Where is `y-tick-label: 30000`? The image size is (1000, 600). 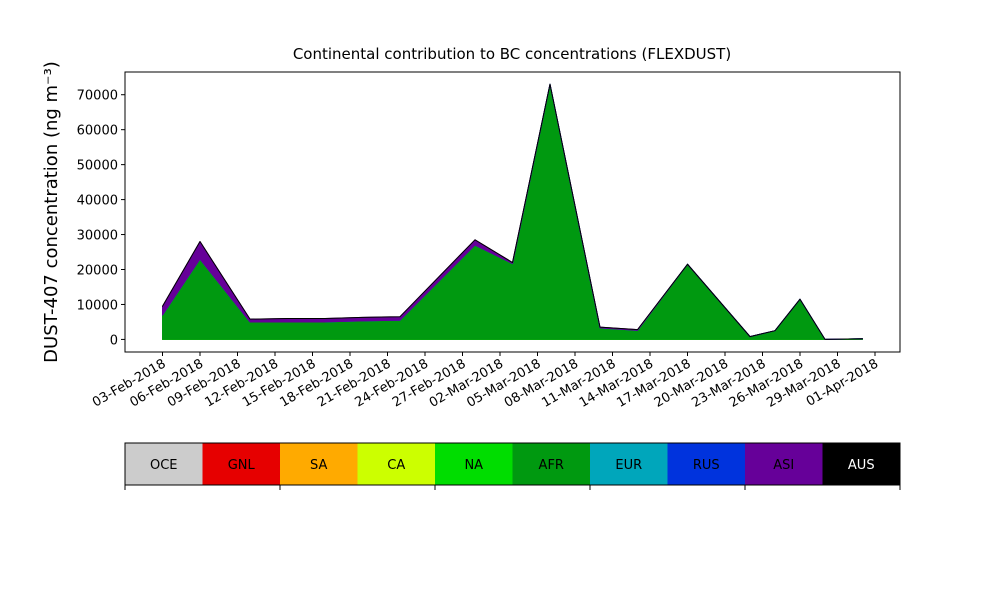
y-tick-label: 30000 is located at coordinates (97, 236).